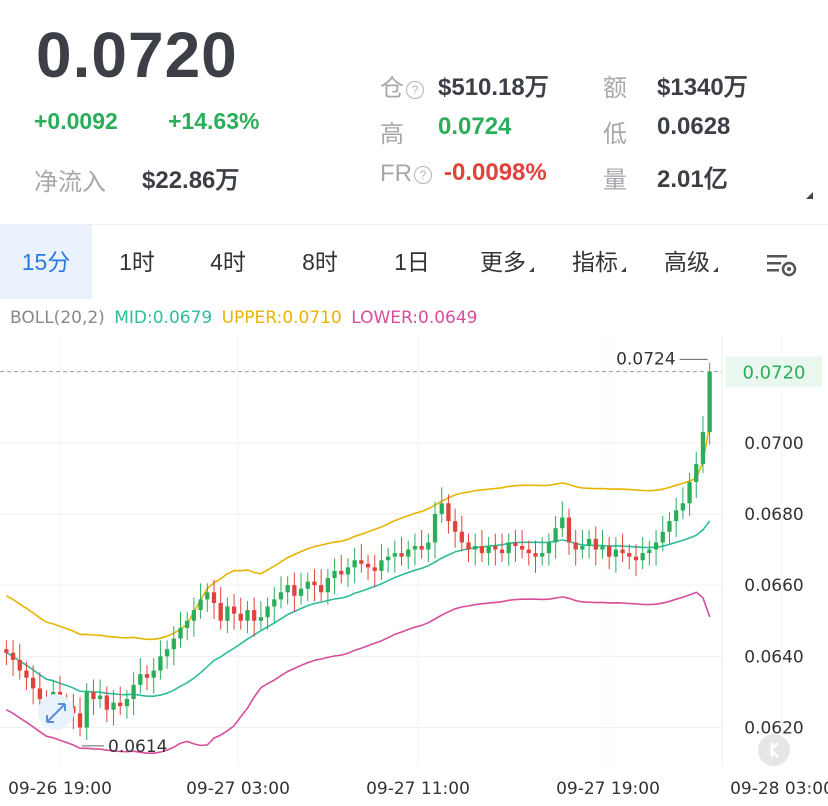  I want to click on x-tick-label: 09-27 19:00, so click(608, 789).